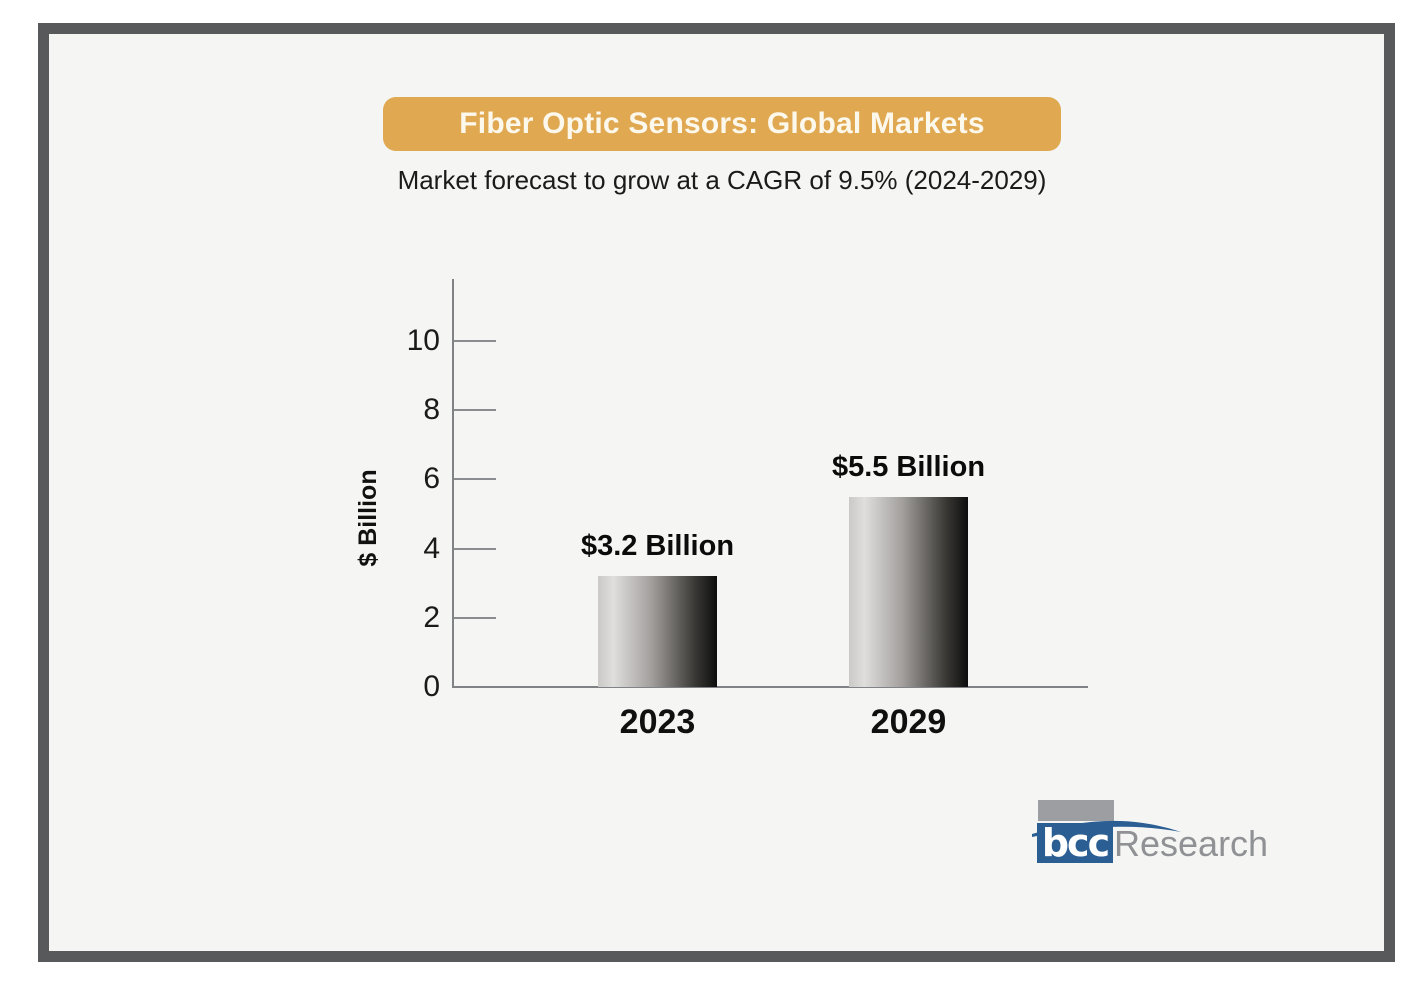 Image resolution: width=1425 pixels, height=985 pixels. What do you see at coordinates (431, 410) in the screenshot?
I see `y-tick-label: 8` at bounding box center [431, 410].